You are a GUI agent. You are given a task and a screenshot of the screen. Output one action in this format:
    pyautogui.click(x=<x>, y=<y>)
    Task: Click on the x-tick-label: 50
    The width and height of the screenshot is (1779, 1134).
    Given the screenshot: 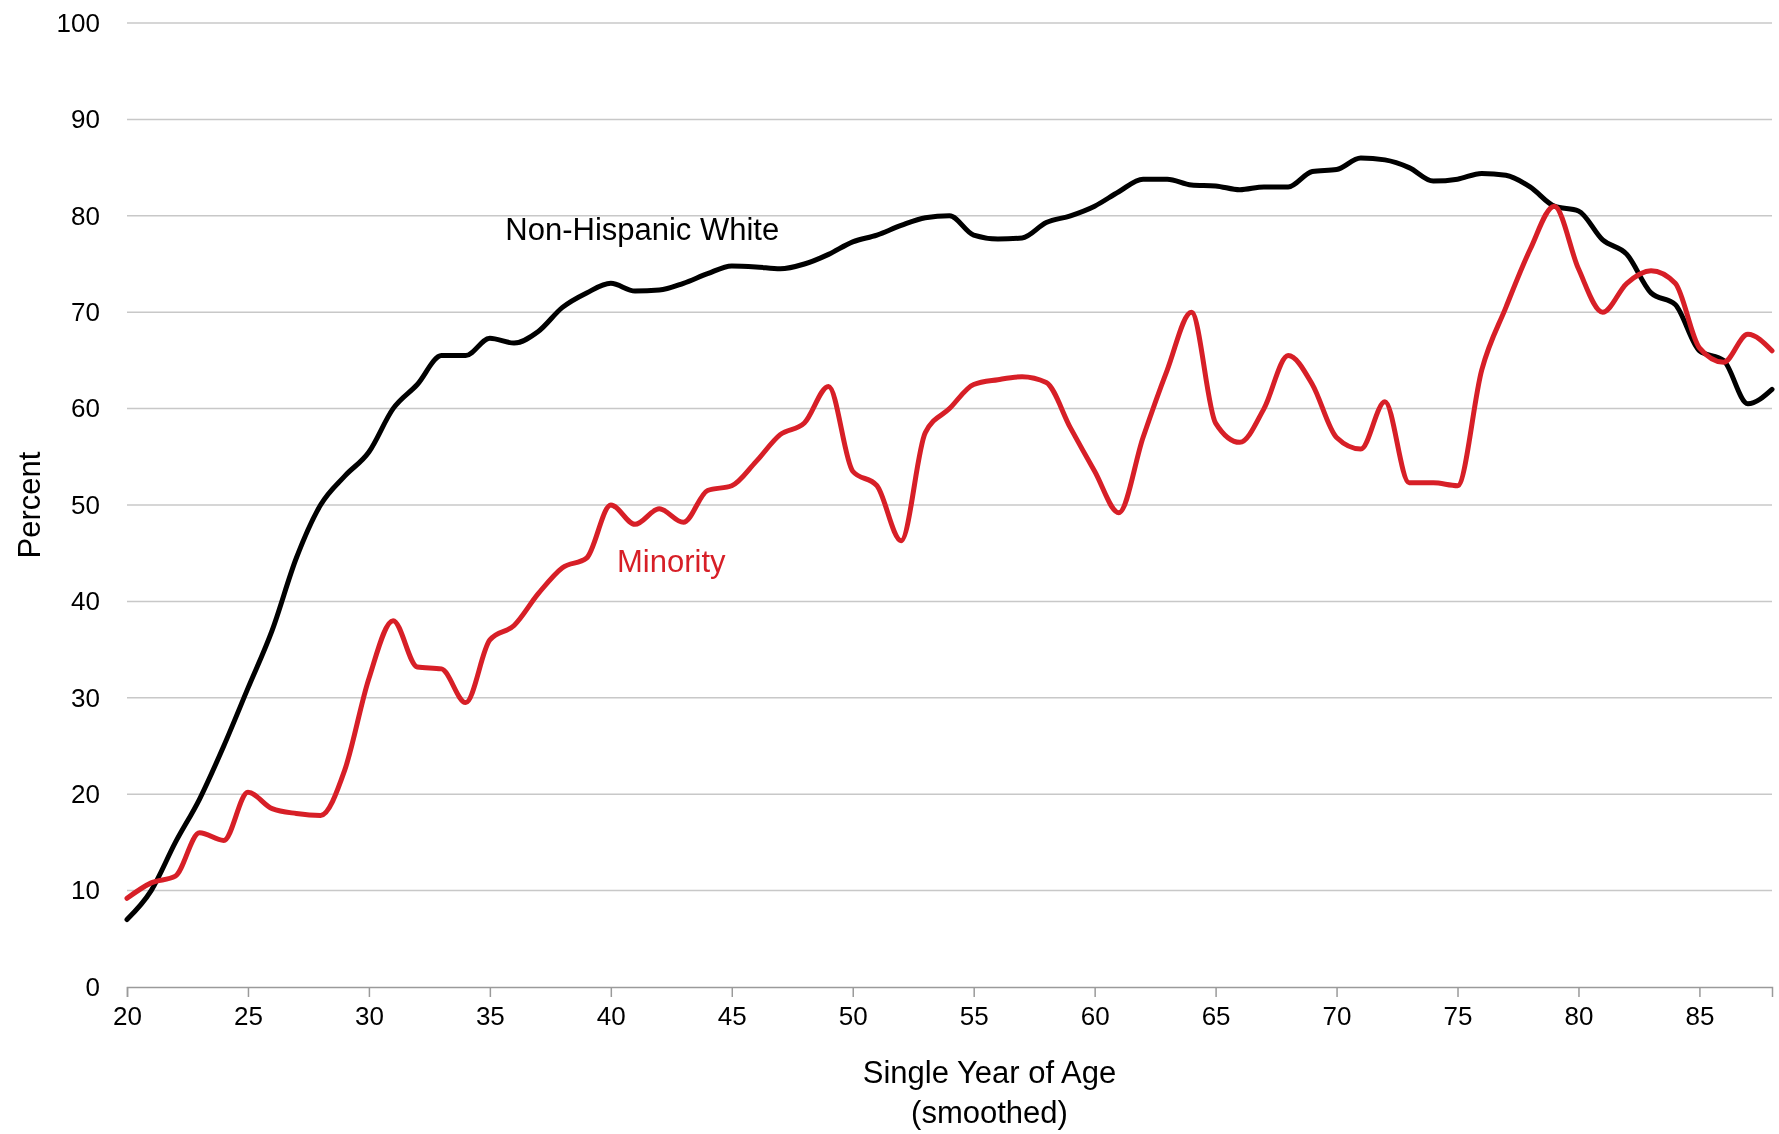 What is the action you would take?
    pyautogui.click(x=853, y=1016)
    